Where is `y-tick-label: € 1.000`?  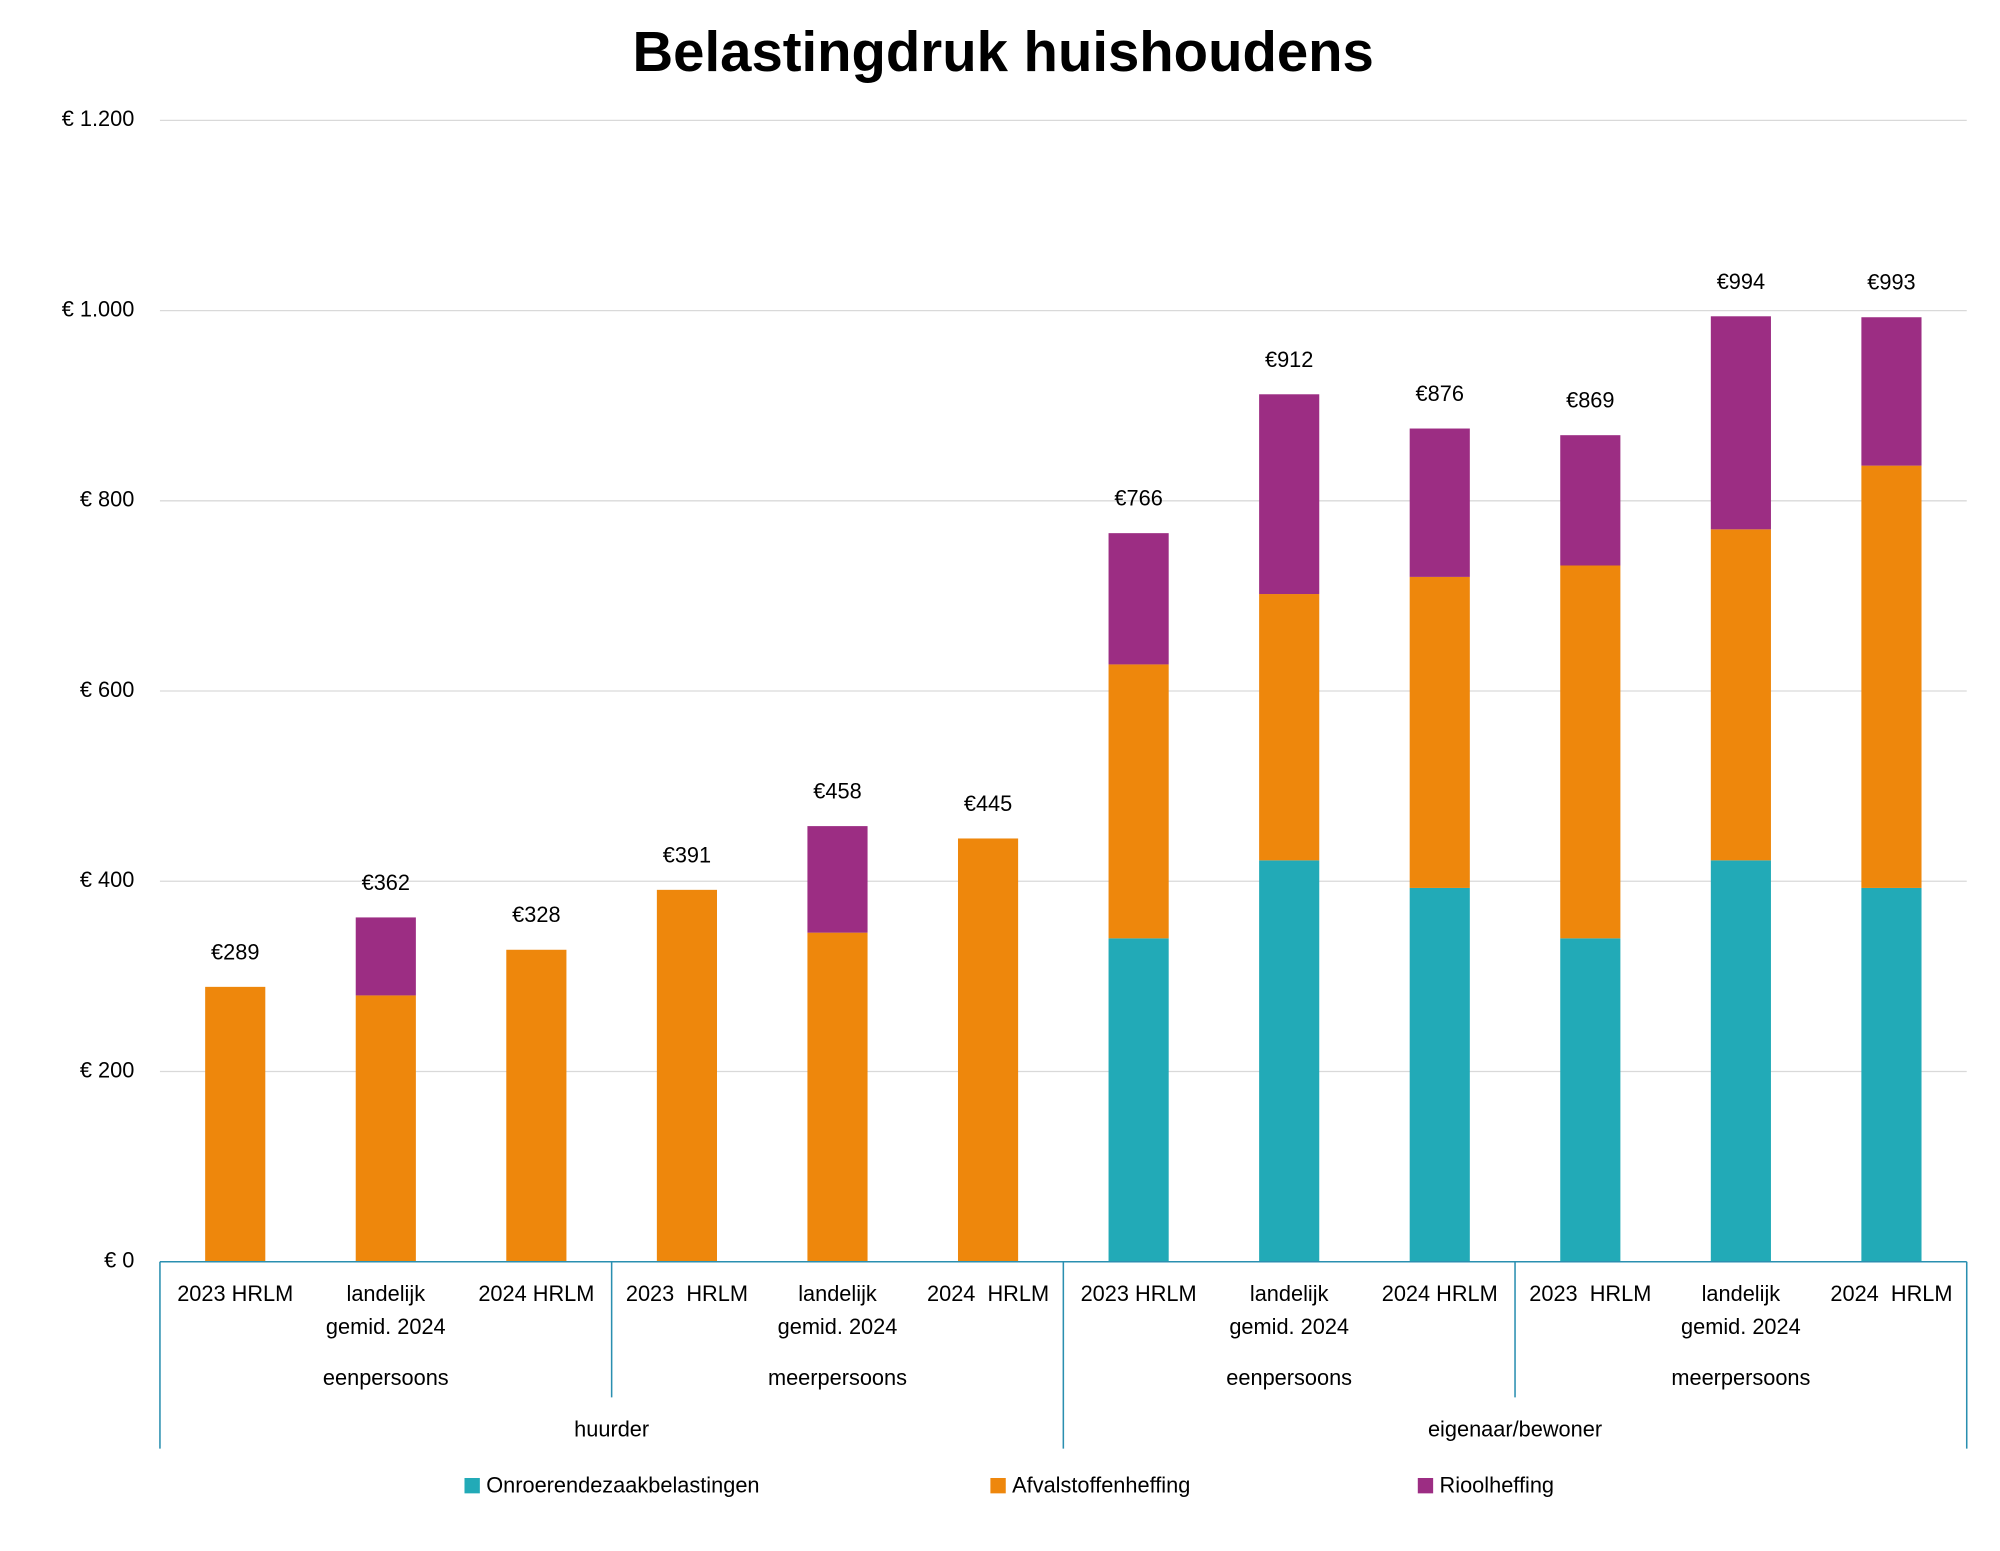
y-tick-label: € 1.000 is located at coordinates (98, 308).